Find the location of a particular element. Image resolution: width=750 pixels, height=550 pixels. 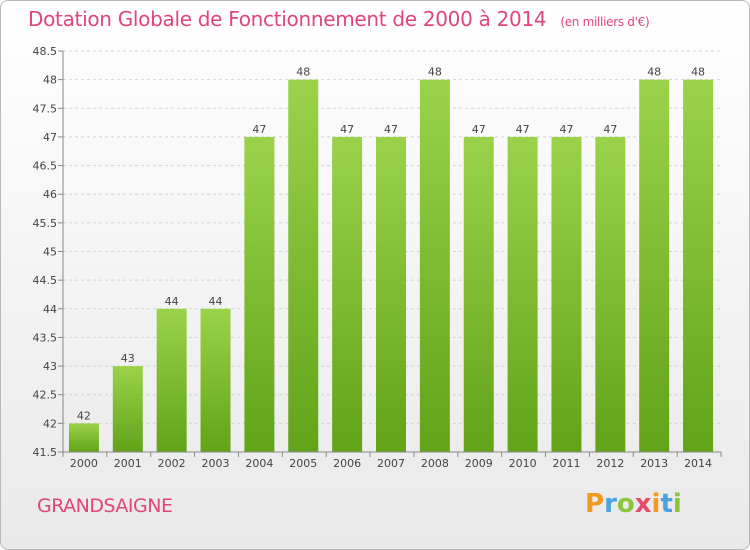

logo-letter: r is located at coordinates (610, 504).